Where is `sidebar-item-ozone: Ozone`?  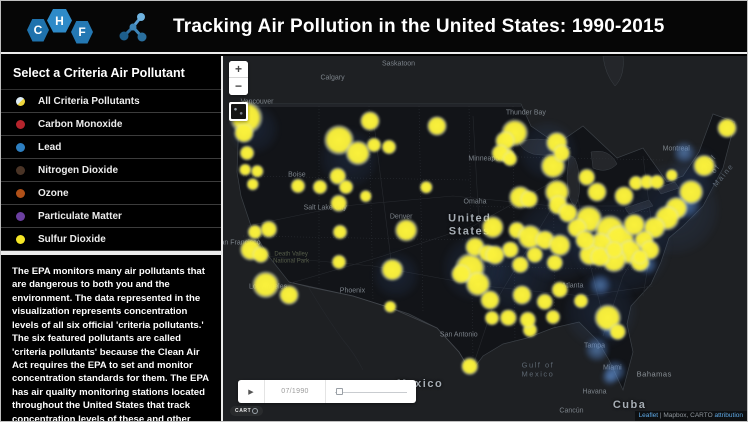
sidebar-item-ozone: Ozone is located at coordinates (111, 193).